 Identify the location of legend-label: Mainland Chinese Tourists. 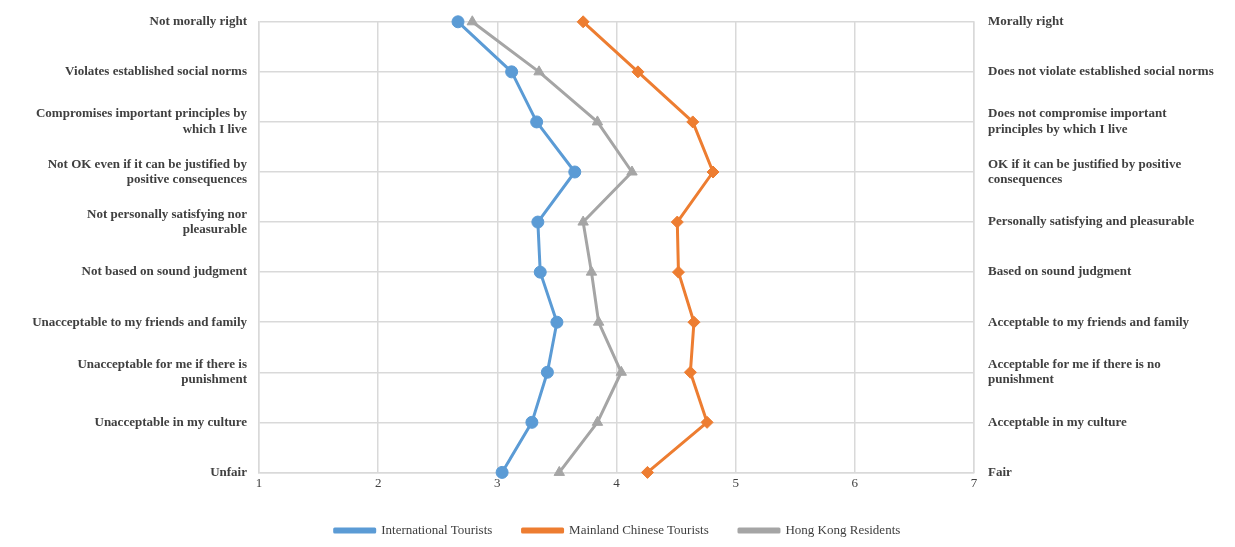
(639, 529).